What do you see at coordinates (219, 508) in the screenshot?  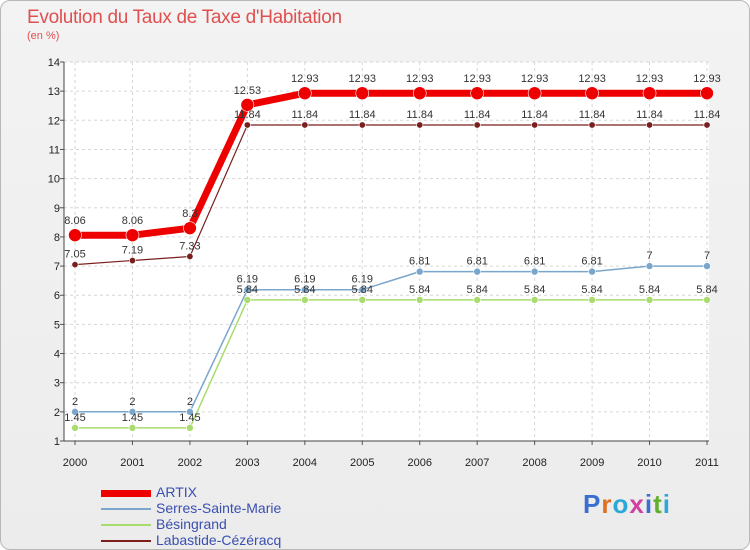 I see `legend-label: Serres-Sainte-Marie` at bounding box center [219, 508].